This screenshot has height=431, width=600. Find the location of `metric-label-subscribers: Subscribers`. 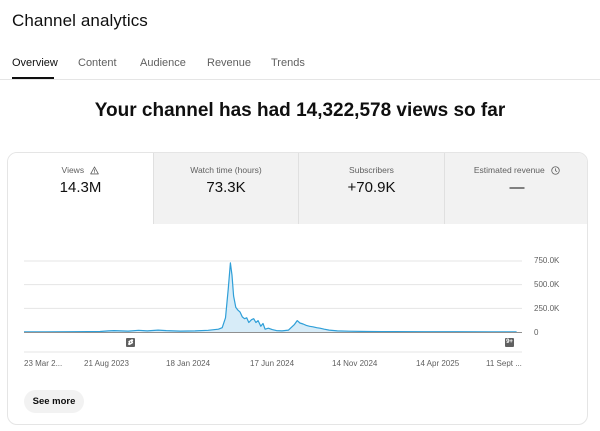

metric-label-subscribers: Subscribers is located at coordinates (371, 170).